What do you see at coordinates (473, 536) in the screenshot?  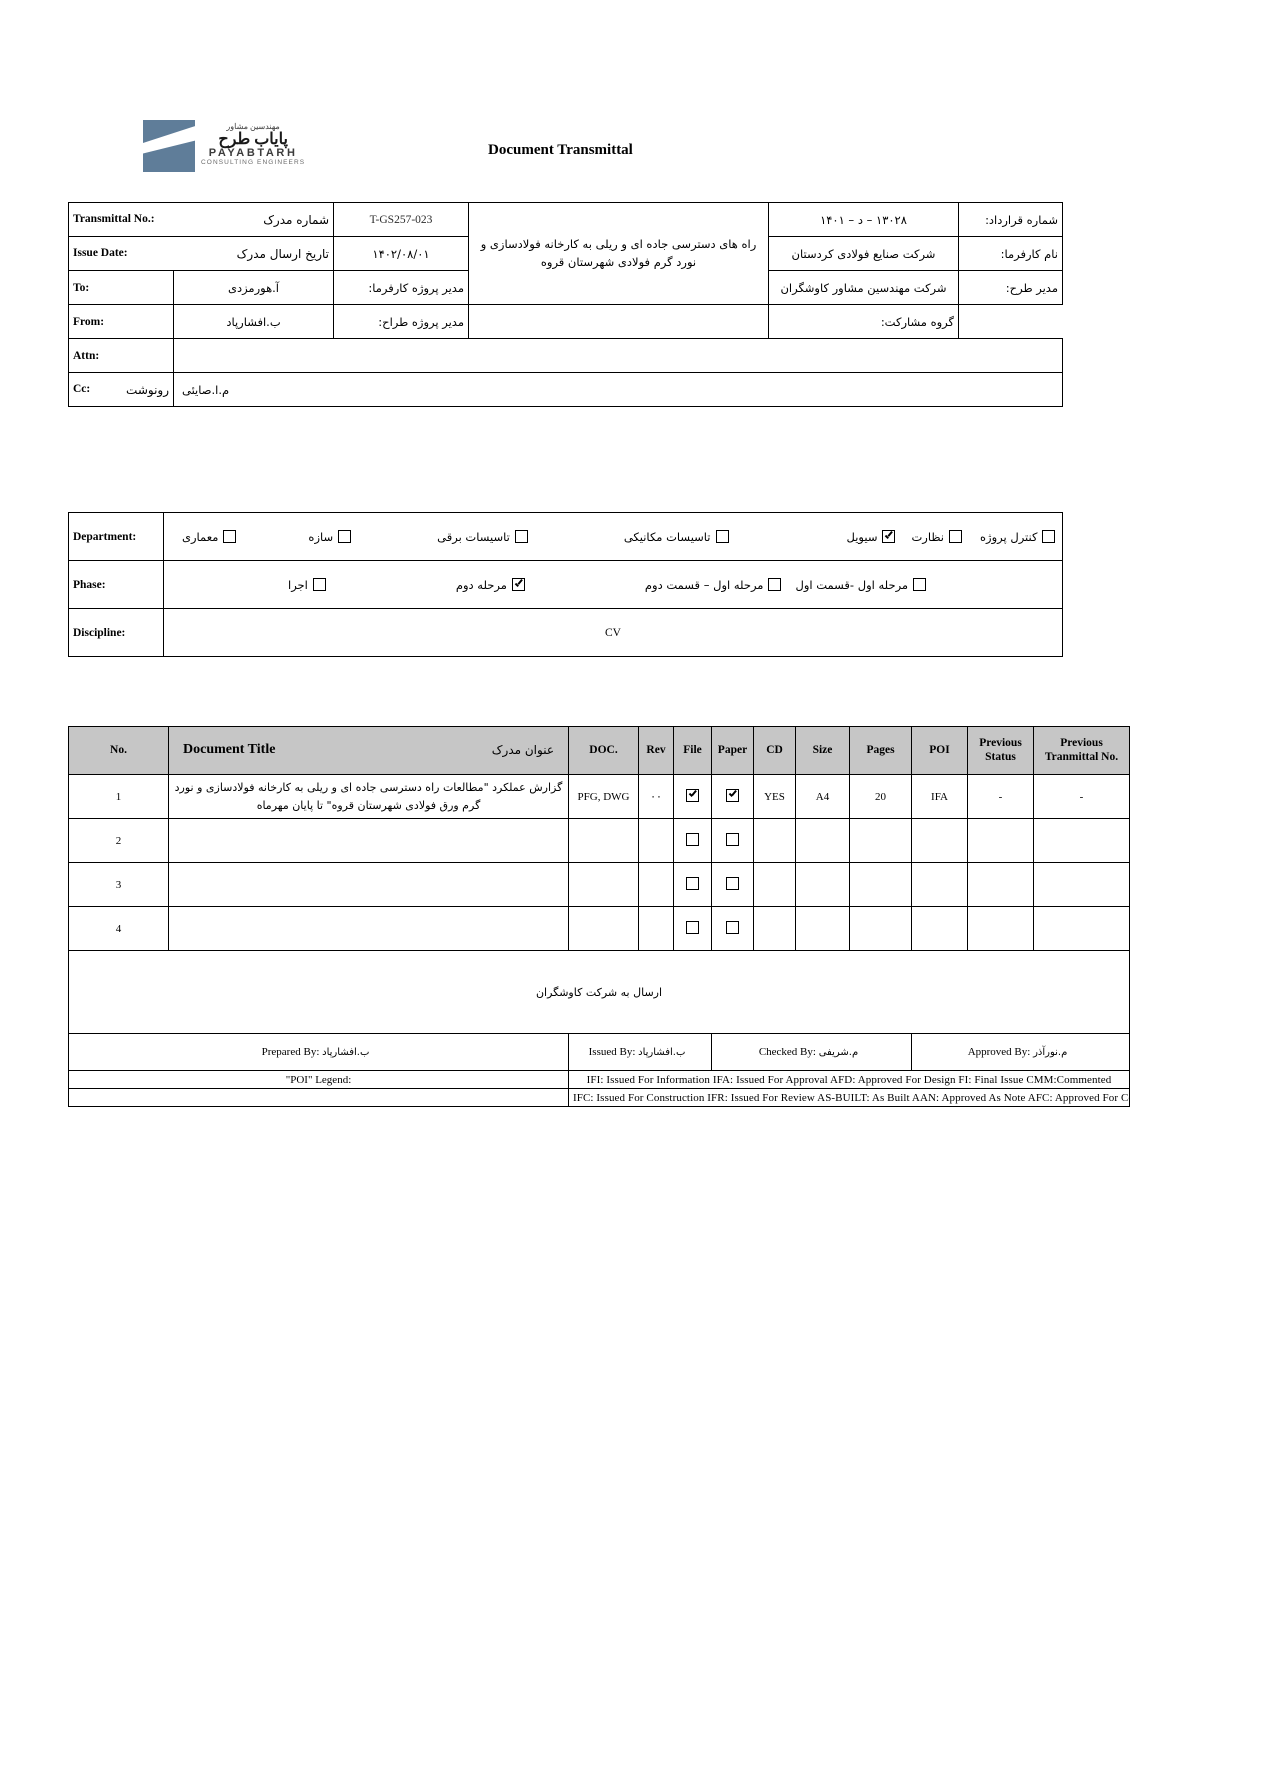 I see `checkbox-label: تاسیسات برقی` at bounding box center [473, 536].